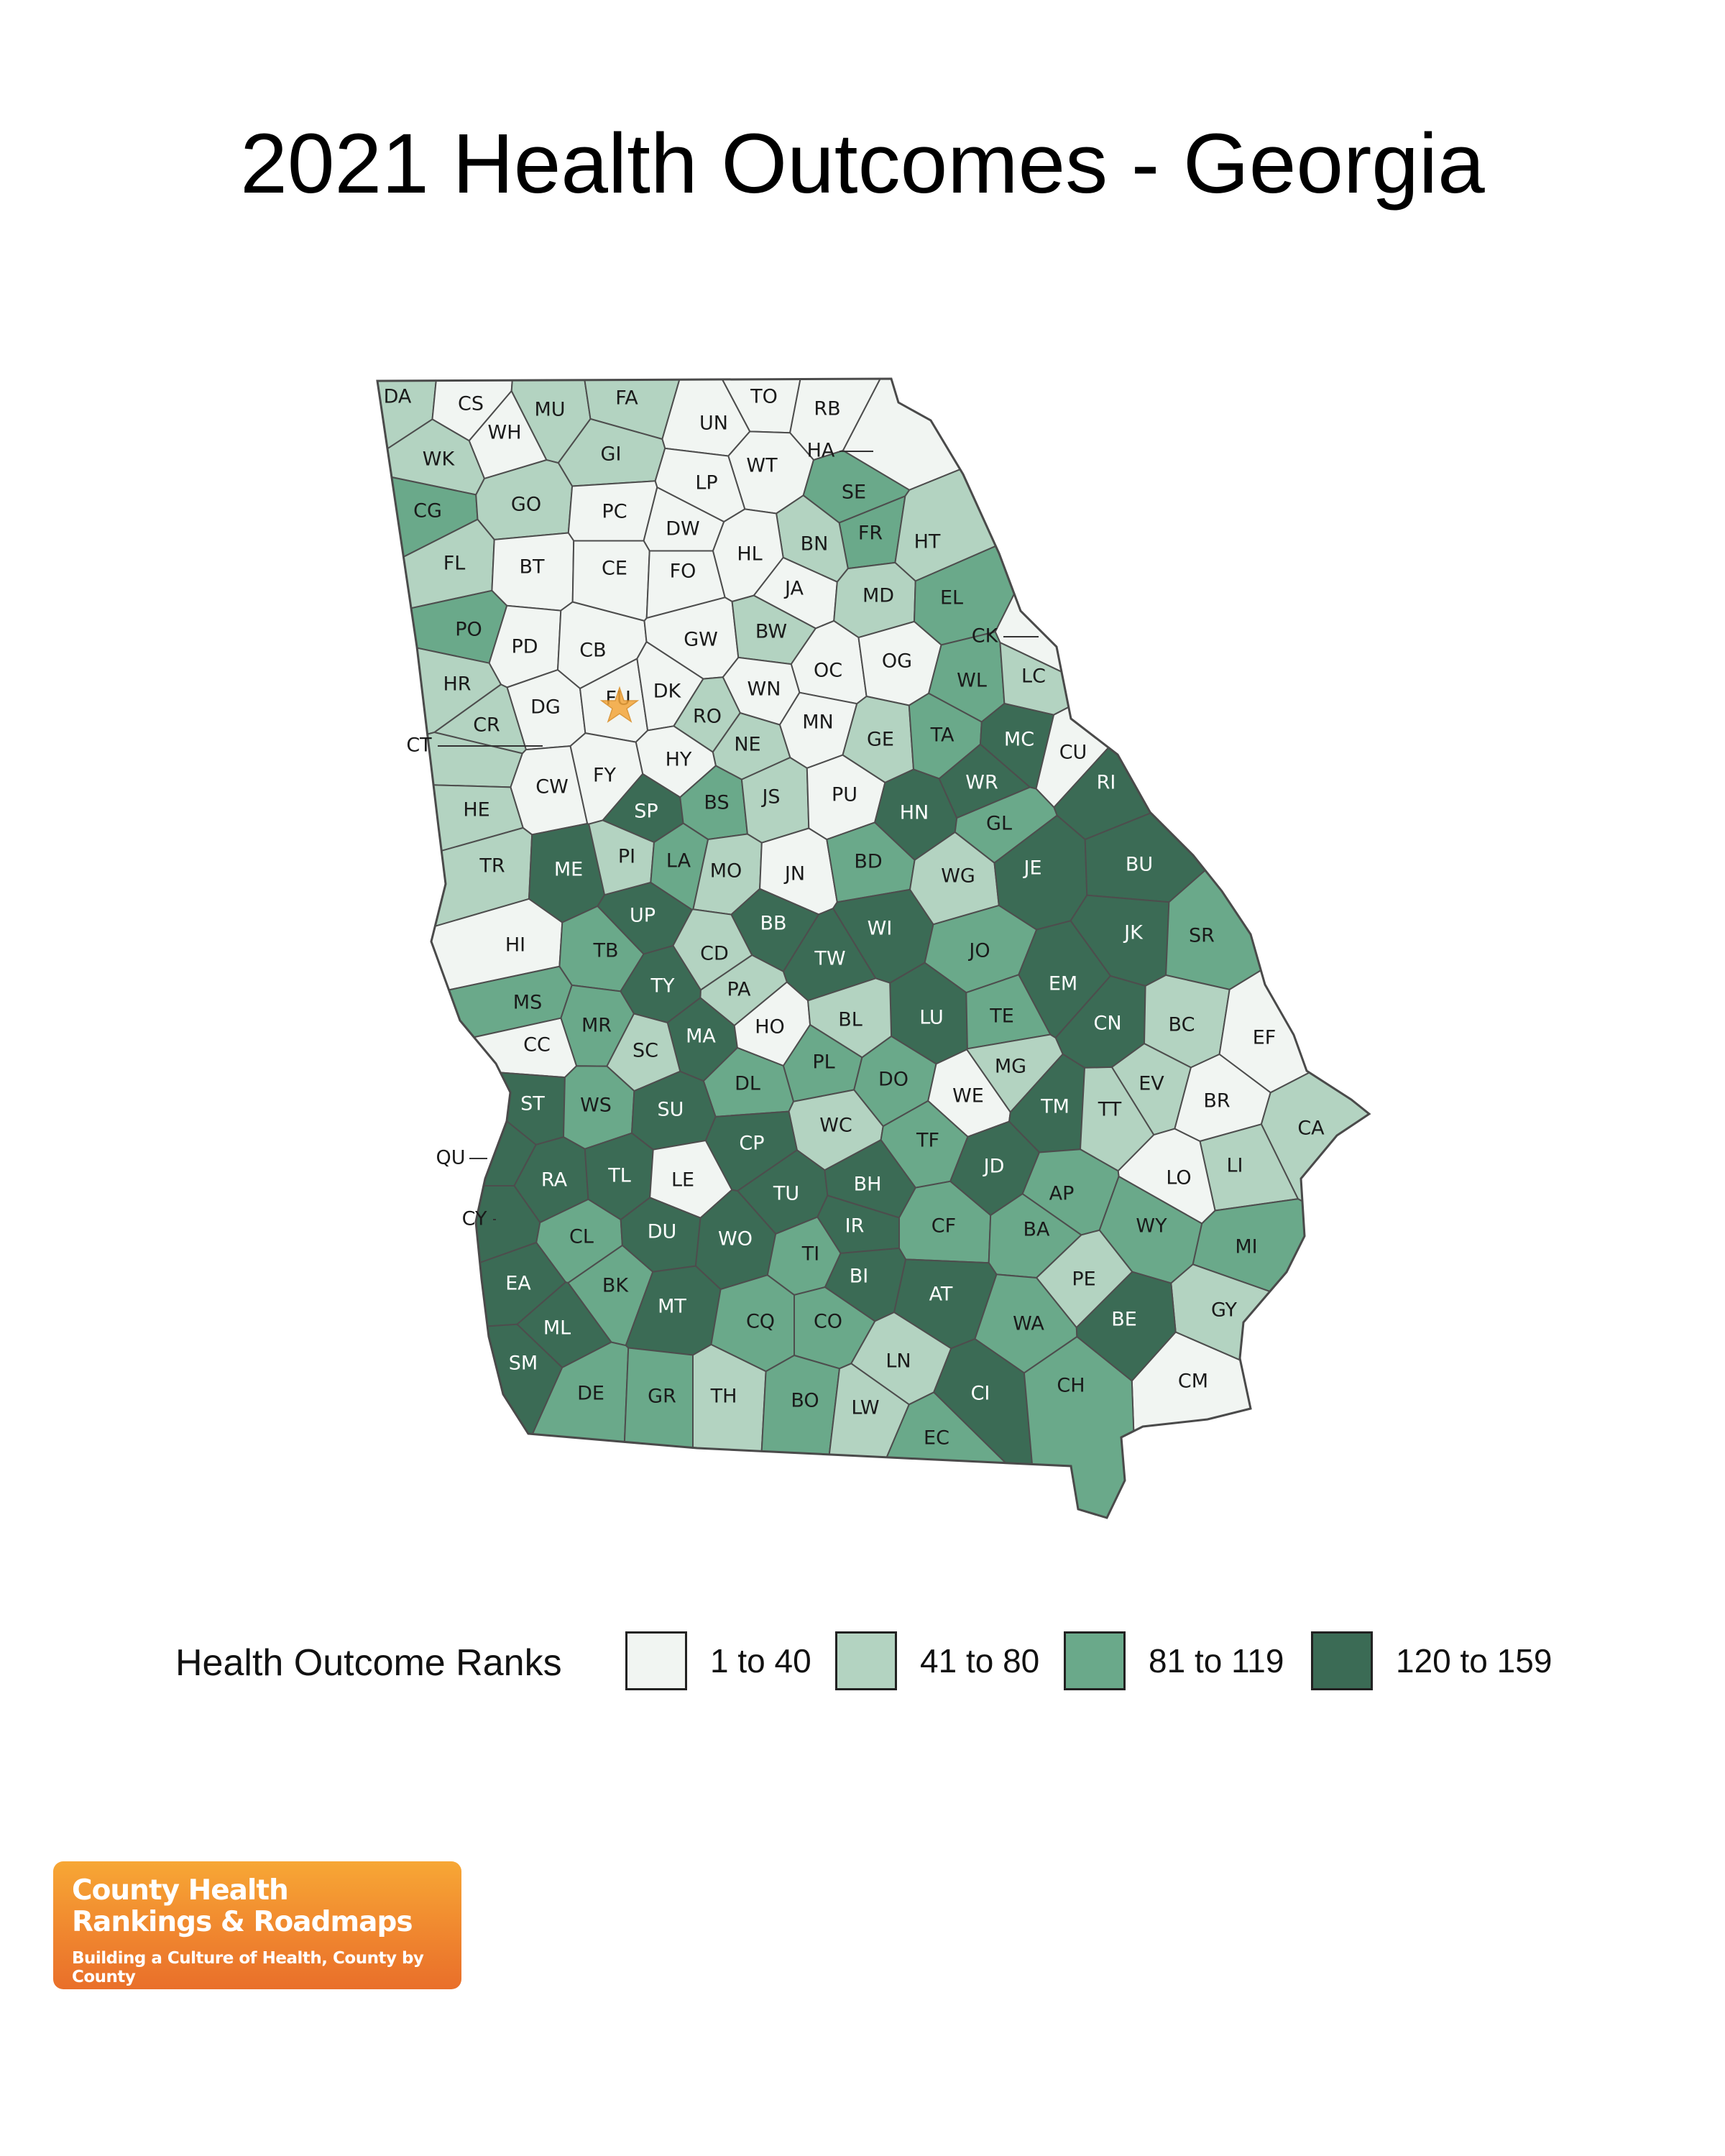  What do you see at coordinates (492, 866) in the screenshot?
I see `county-label-tr: TR` at bounding box center [492, 866].